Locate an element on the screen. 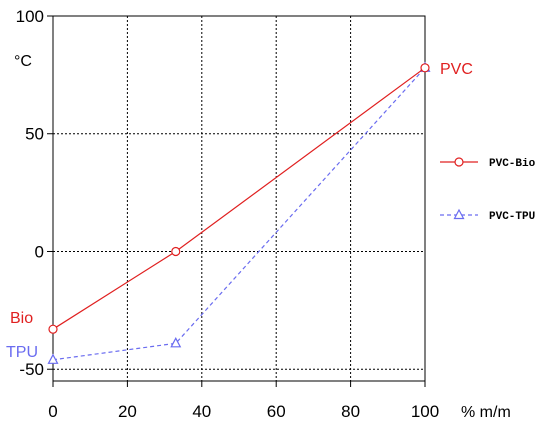  y-unit-label: °C is located at coordinates (23, 61).